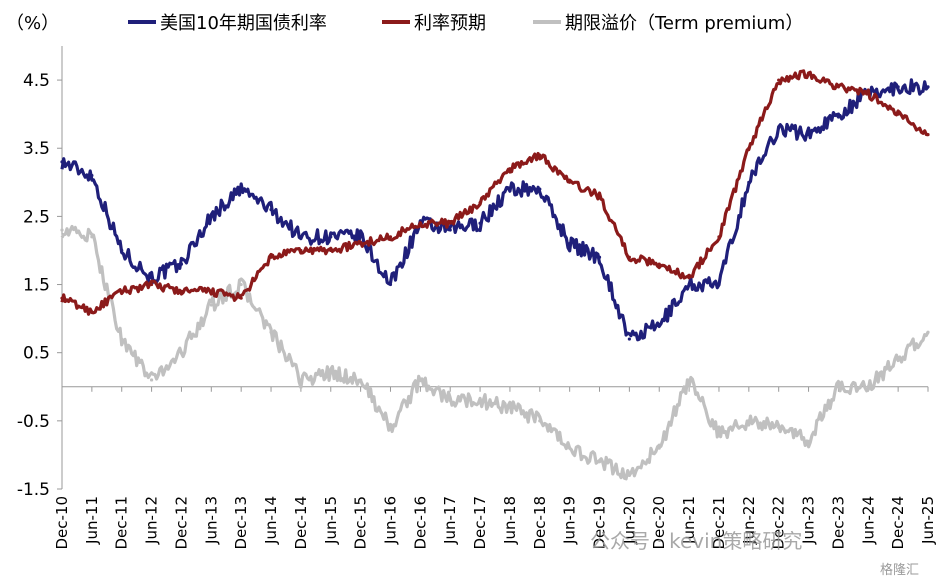 The image size is (945, 584). I want to click on legend: 美国10年期国债利率 利率预期 期限溢价（Term premium）, so click(465, 23).